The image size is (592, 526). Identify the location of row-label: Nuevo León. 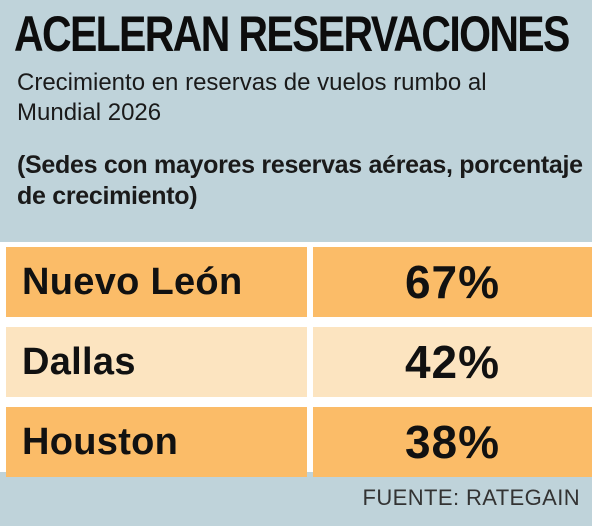
(156, 282).